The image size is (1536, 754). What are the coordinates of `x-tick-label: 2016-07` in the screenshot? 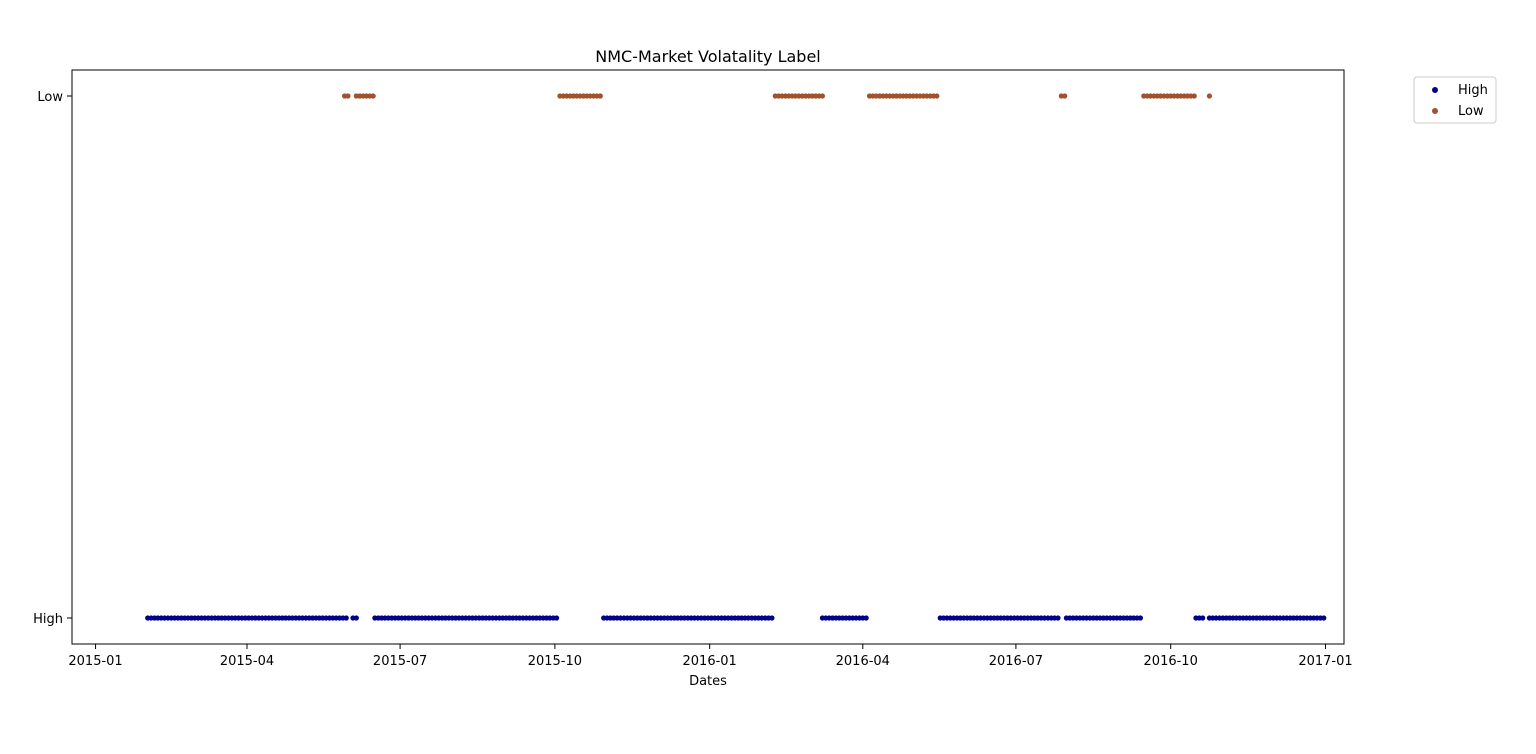 It's located at (1016, 661).